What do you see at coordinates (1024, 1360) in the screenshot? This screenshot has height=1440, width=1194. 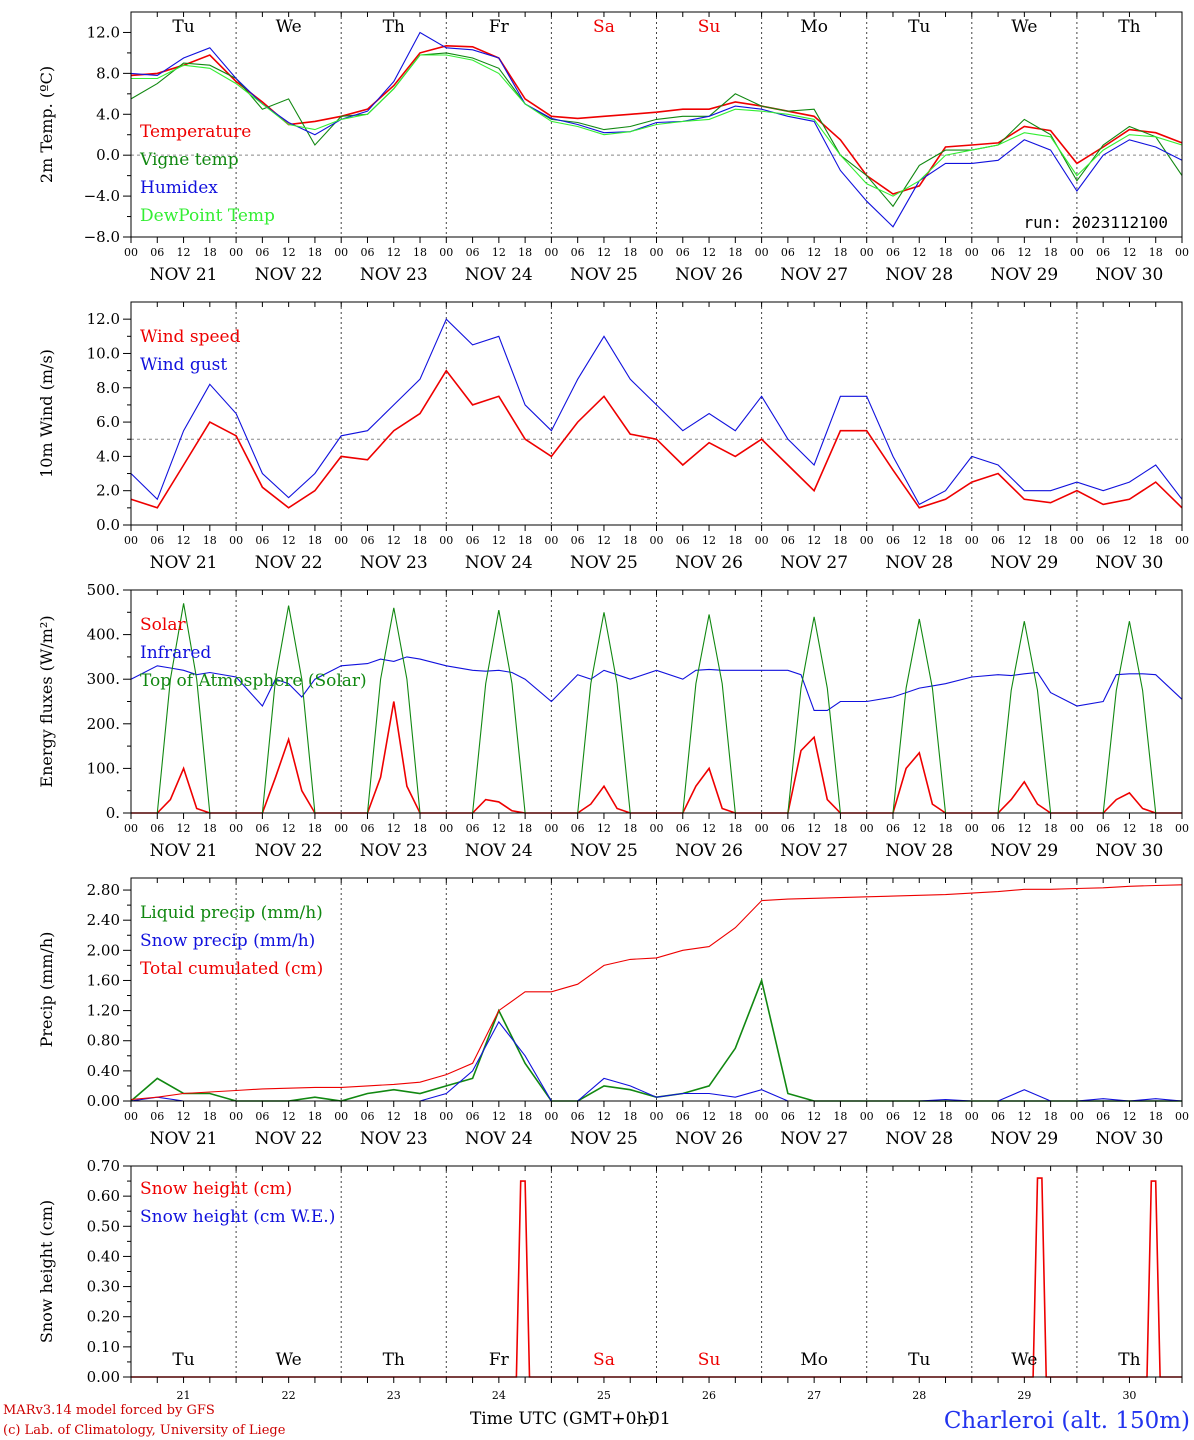 I see `weekday-label: We` at bounding box center [1024, 1360].